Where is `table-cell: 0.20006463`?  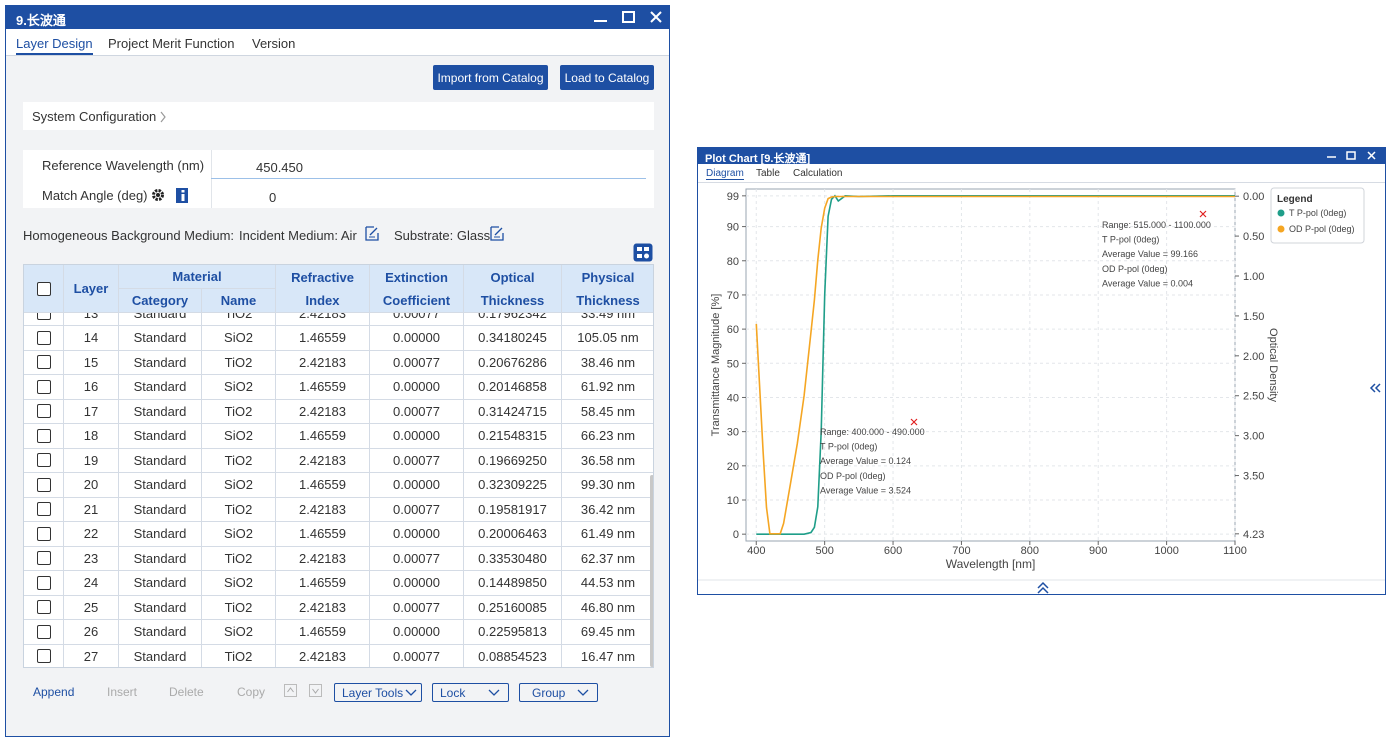
table-cell: 0.20006463 is located at coordinates (513, 534).